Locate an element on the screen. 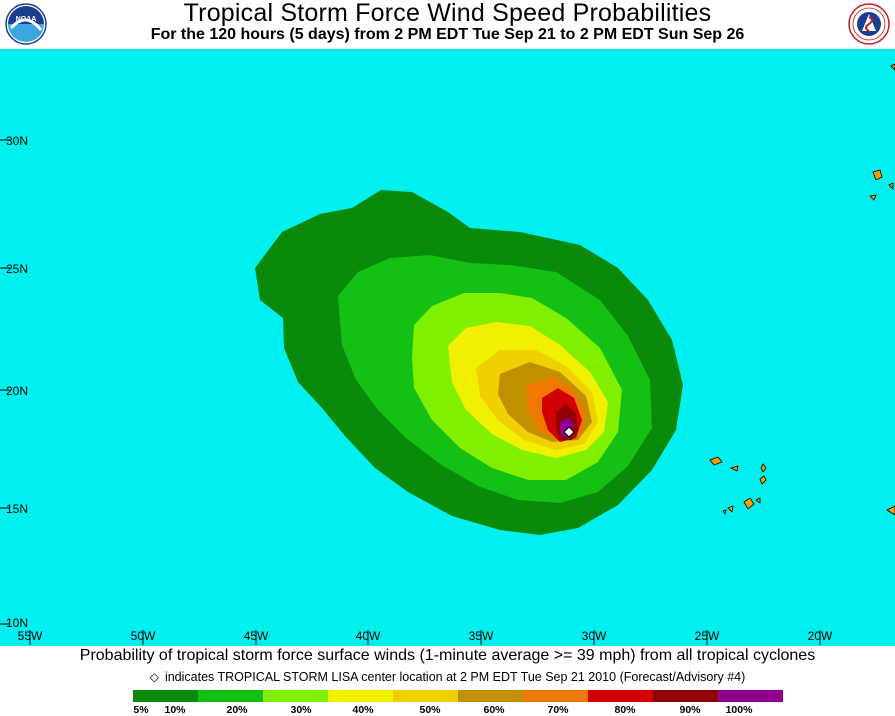  probability-legend is located at coordinates (458, 696).